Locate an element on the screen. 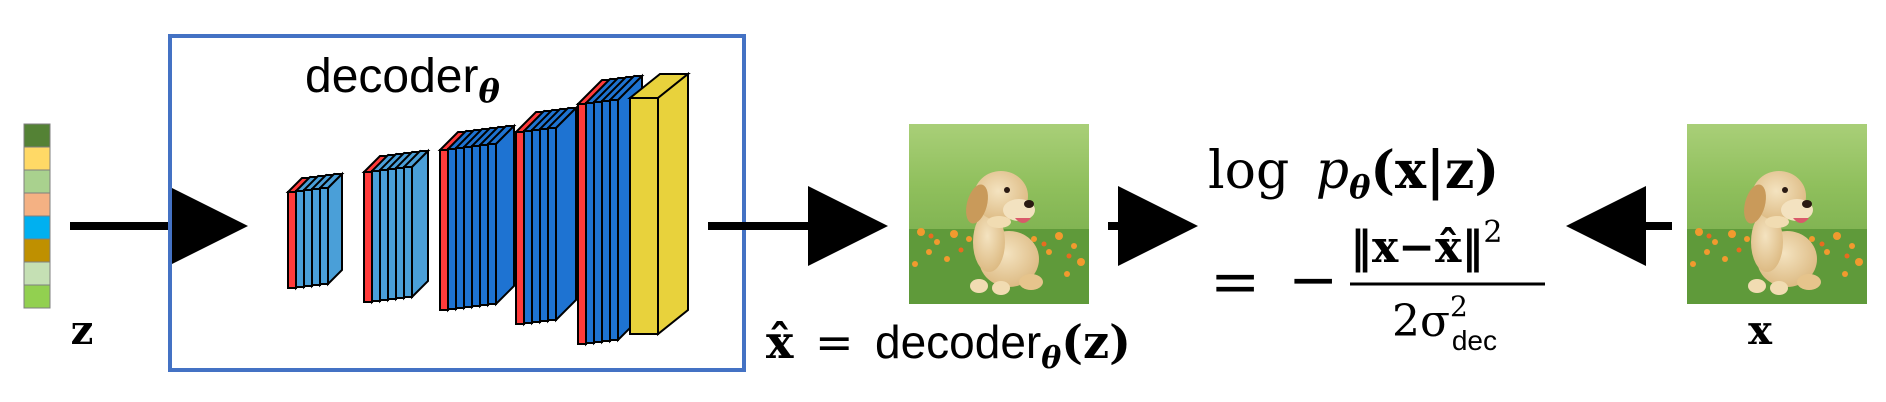 This screenshot has height=402, width=1886. log-likelihood: log pθ(x|z) is located at coordinates (1353, 173).